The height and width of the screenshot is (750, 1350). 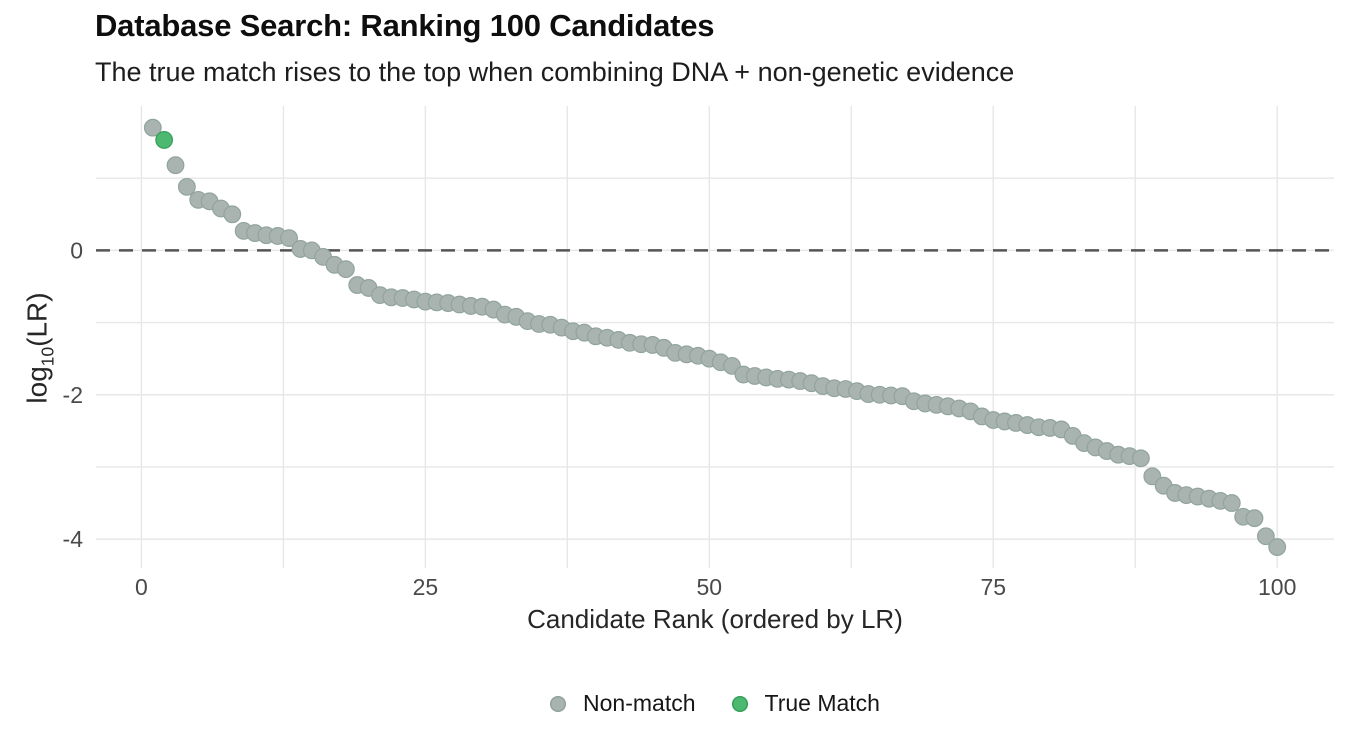 What do you see at coordinates (426, 587) in the screenshot?
I see `x-tick-label: 25` at bounding box center [426, 587].